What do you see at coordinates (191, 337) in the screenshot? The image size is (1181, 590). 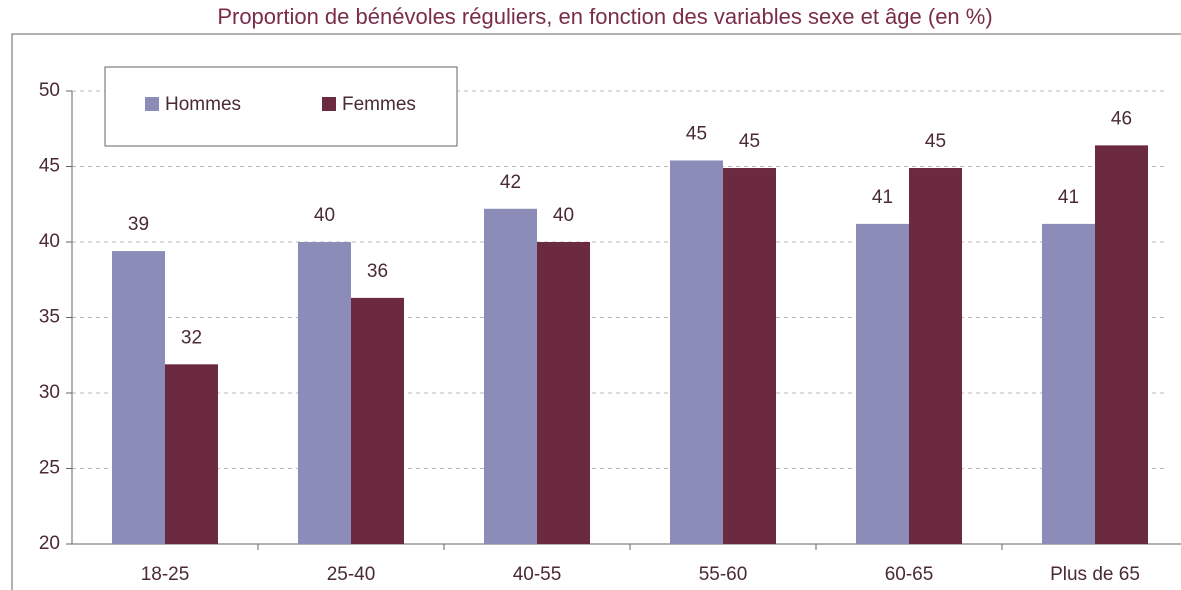 I see `value-label: 32` at bounding box center [191, 337].